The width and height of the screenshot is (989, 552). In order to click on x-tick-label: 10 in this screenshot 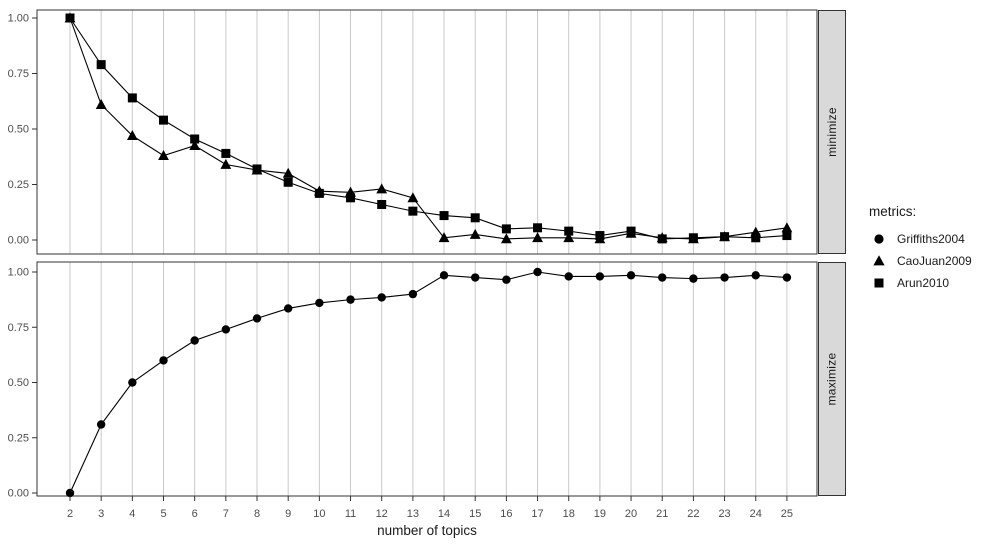, I will do `click(319, 514)`.